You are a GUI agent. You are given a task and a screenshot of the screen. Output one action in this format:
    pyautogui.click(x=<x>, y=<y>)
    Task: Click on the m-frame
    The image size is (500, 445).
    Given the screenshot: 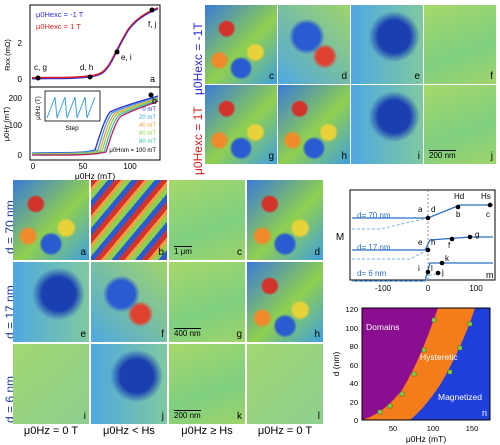 What is the action you would take?
    pyautogui.click(x=422, y=235)
    